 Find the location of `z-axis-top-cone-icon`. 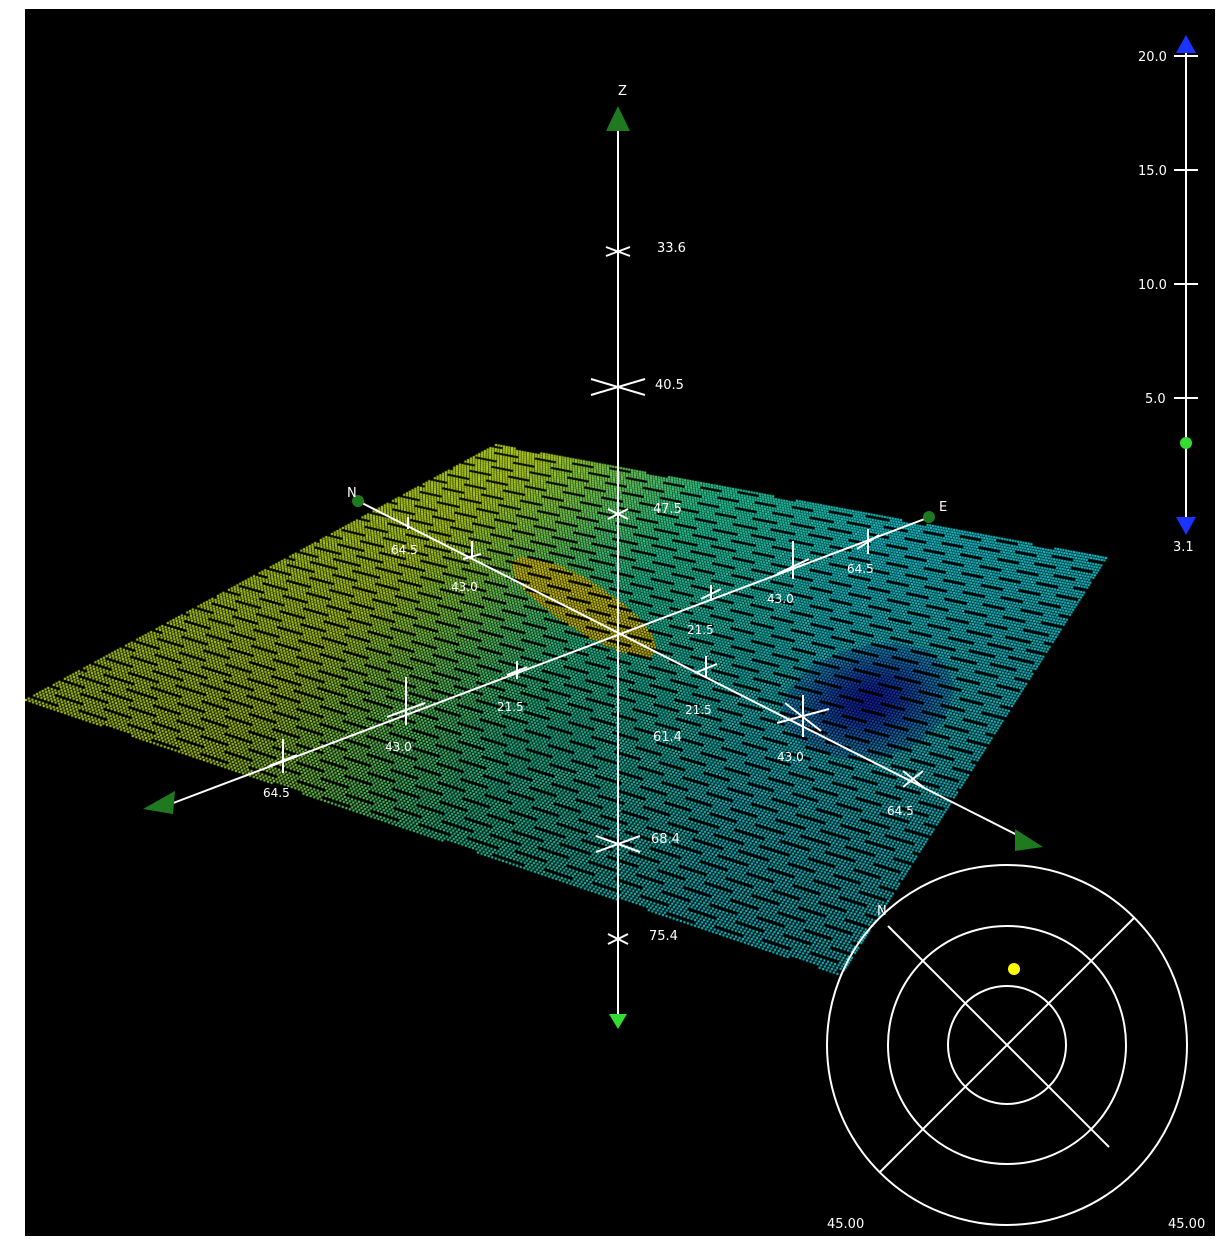

z-axis-top-cone-icon is located at coordinates (618, 118).